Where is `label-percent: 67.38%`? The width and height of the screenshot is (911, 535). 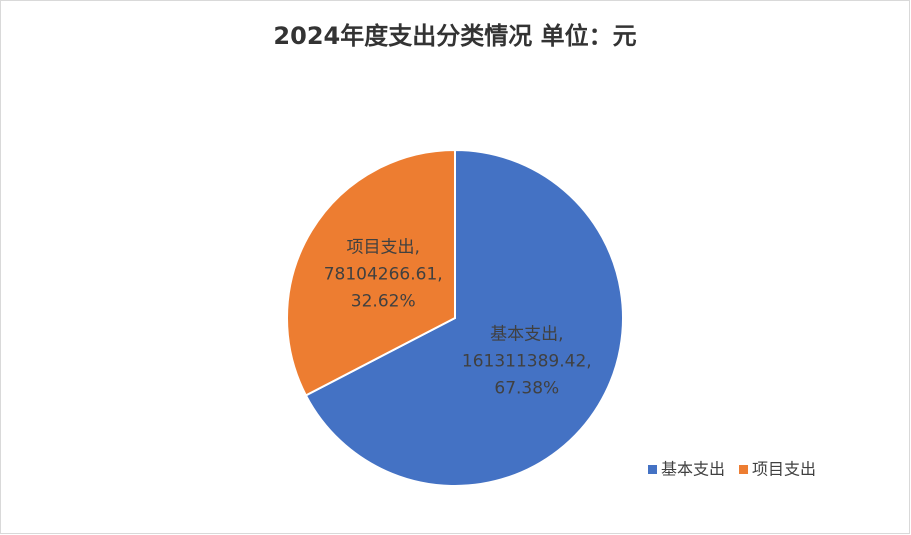 label-percent: 67.38% is located at coordinates (526, 389).